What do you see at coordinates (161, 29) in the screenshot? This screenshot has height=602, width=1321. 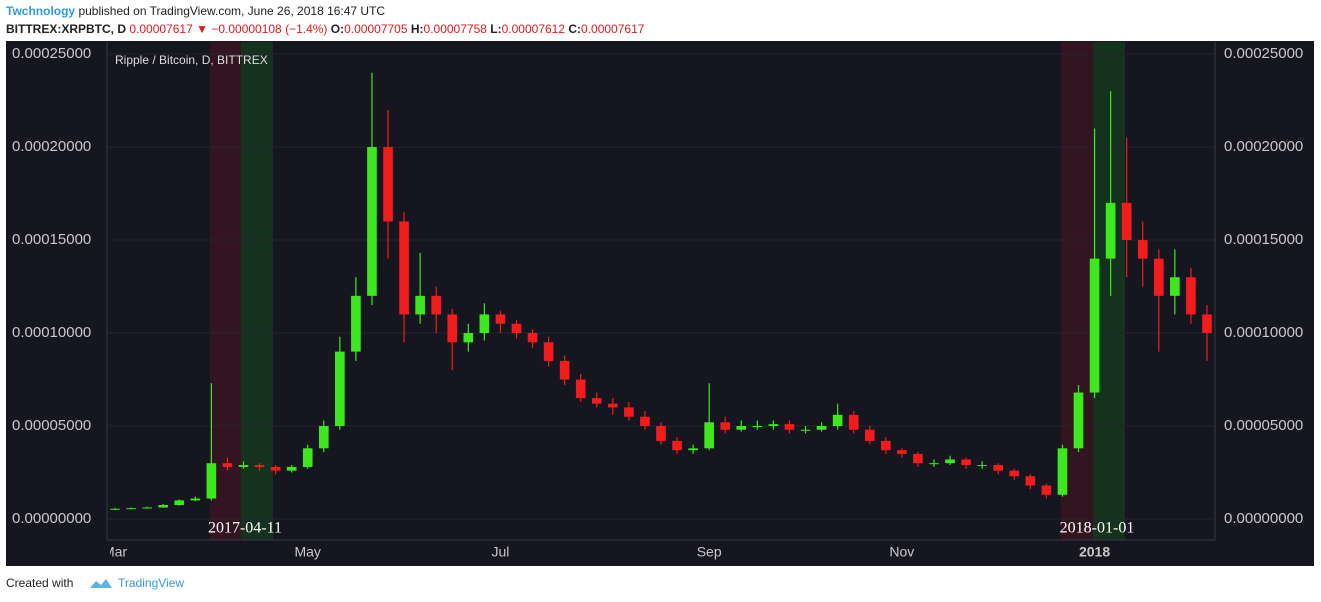 I see `last: 0.00007617` at bounding box center [161, 29].